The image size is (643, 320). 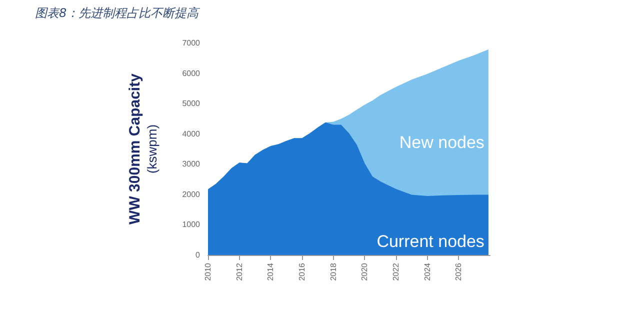 I want to click on y-tick-label: 0, so click(x=198, y=255).